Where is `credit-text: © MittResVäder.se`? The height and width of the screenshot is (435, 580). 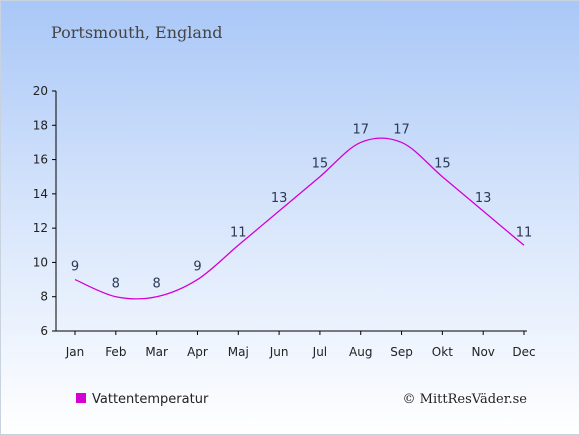 credit-text: © MittResVäder.se is located at coordinates (465, 399).